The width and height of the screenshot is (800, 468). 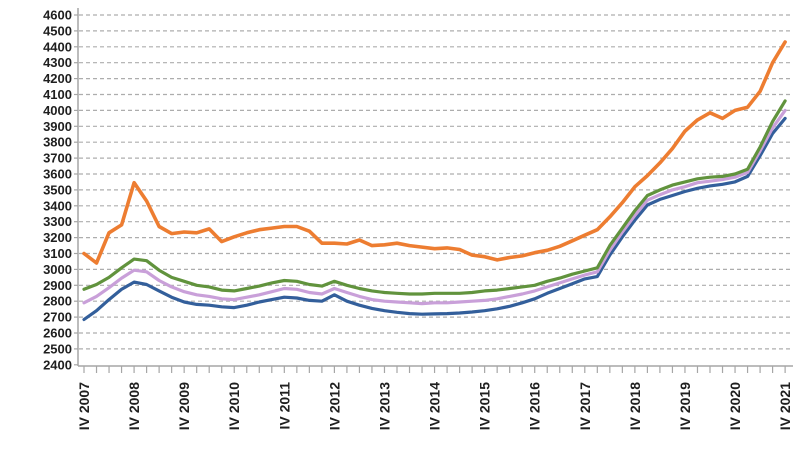 I want to click on y-axis-tick-label: 2900, so click(x=57, y=285).